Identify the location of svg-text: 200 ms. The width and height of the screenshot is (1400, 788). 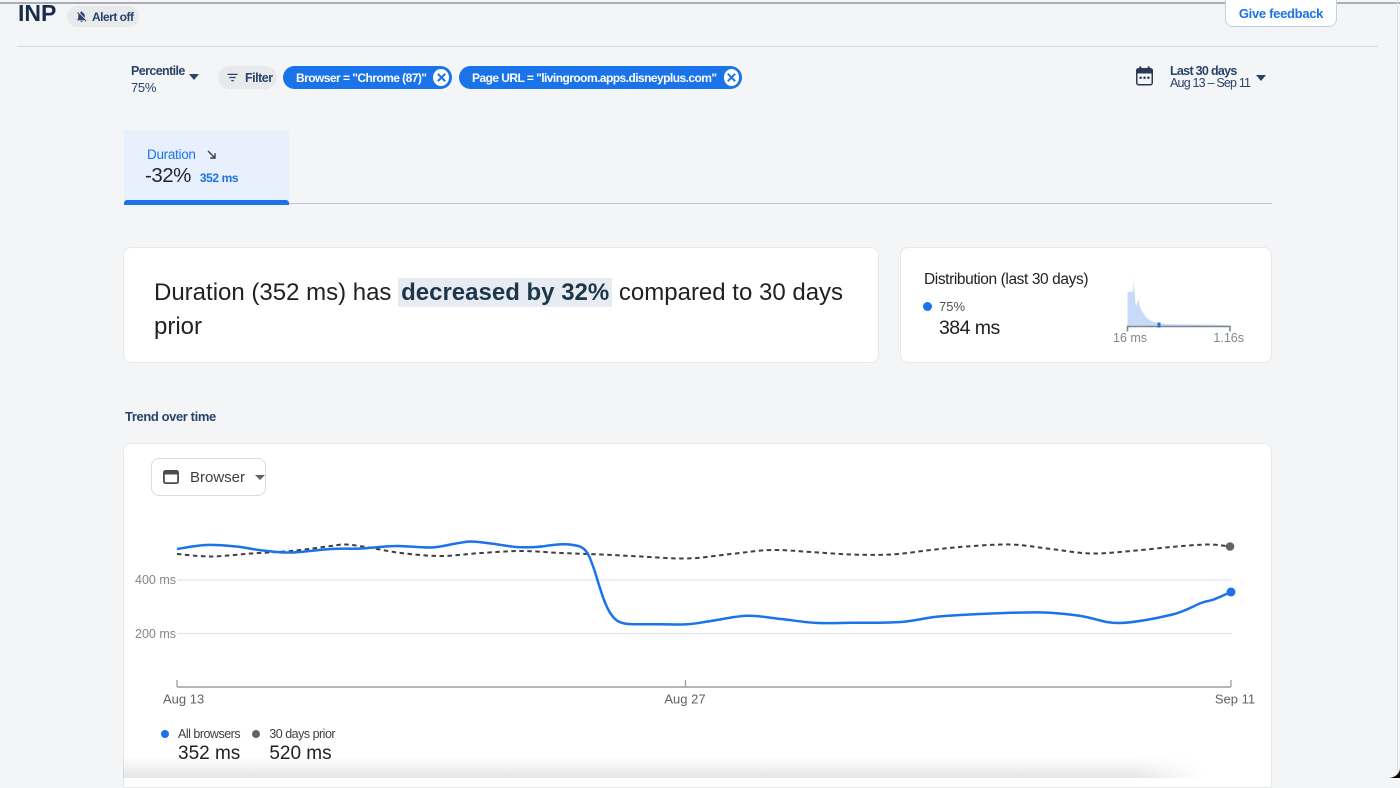
(155, 634).